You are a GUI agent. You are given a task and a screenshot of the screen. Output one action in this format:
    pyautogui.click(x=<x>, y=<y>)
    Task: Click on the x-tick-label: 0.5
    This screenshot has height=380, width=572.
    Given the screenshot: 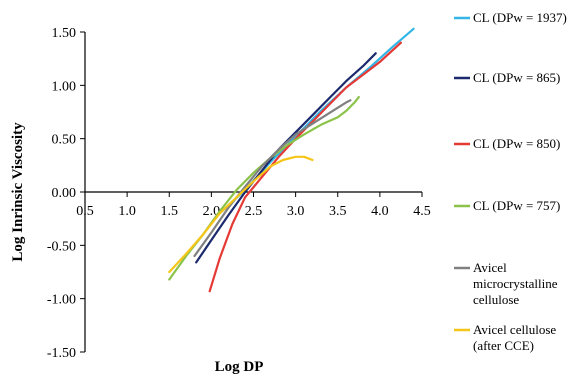 What is the action you would take?
    pyautogui.click(x=85, y=211)
    